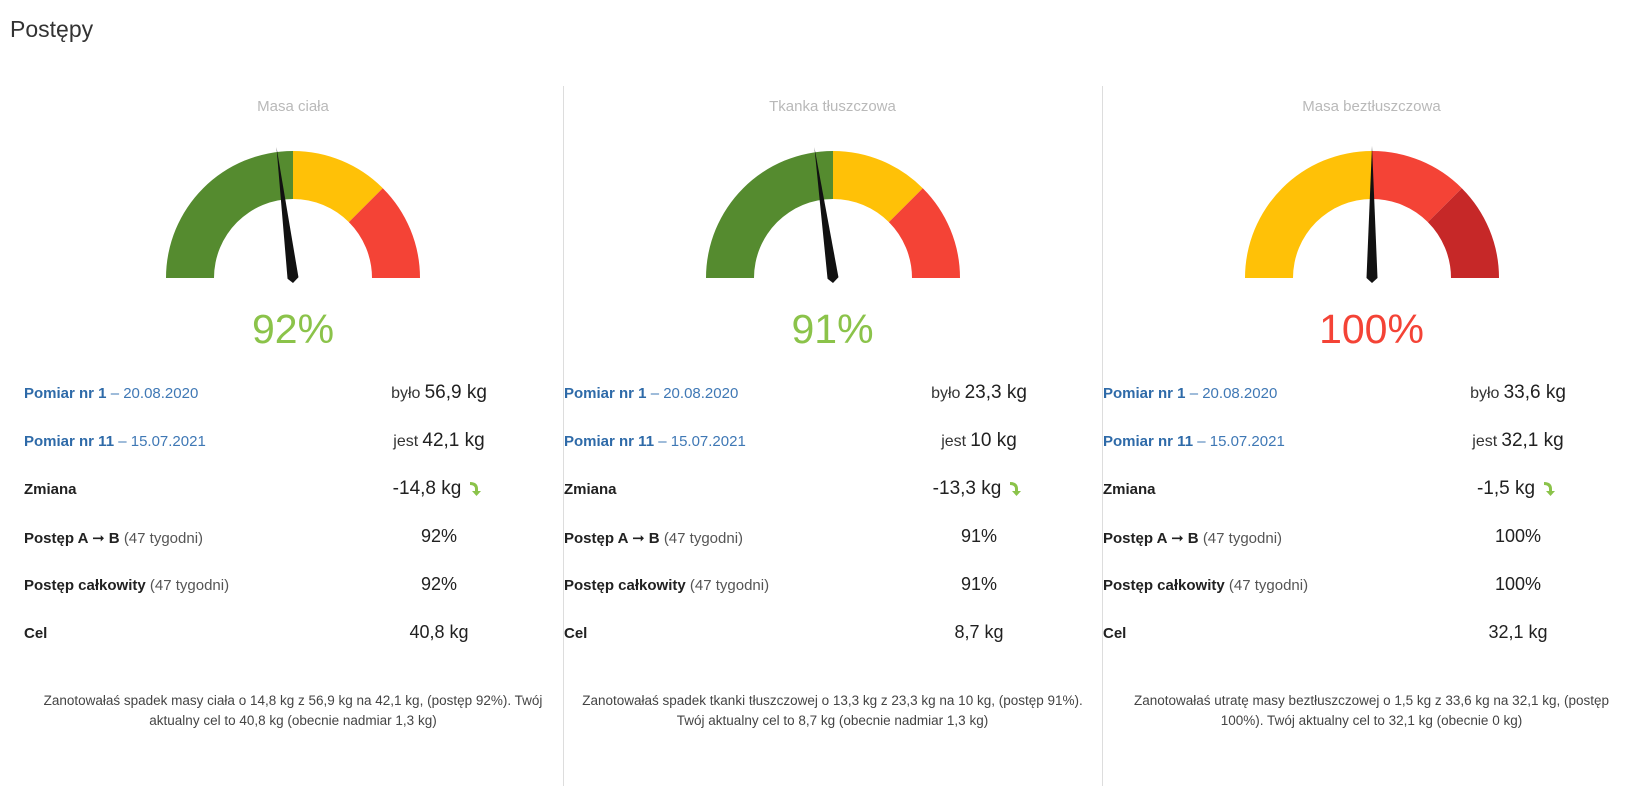 The image size is (1627, 801). I want to click on goal-value: 40,8 kg, so click(439, 632).